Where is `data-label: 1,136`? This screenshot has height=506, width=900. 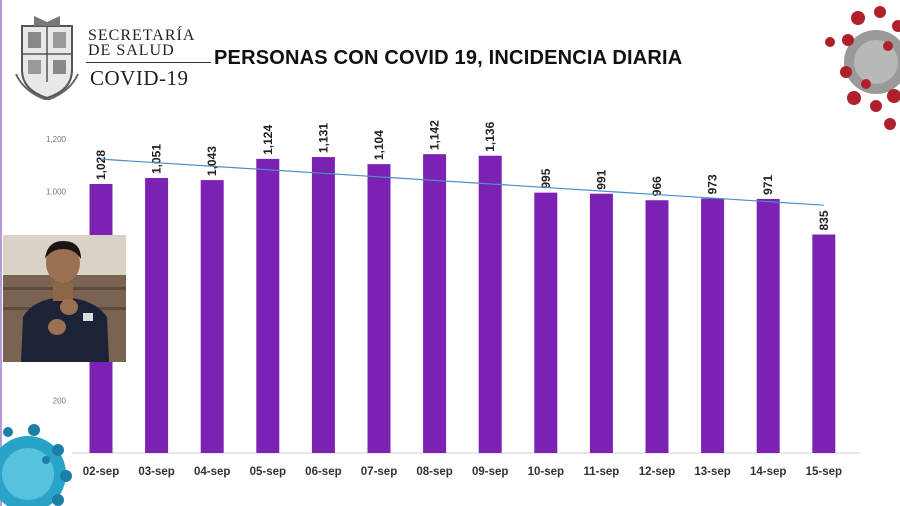
data-label: 1,136 is located at coordinates (490, 136).